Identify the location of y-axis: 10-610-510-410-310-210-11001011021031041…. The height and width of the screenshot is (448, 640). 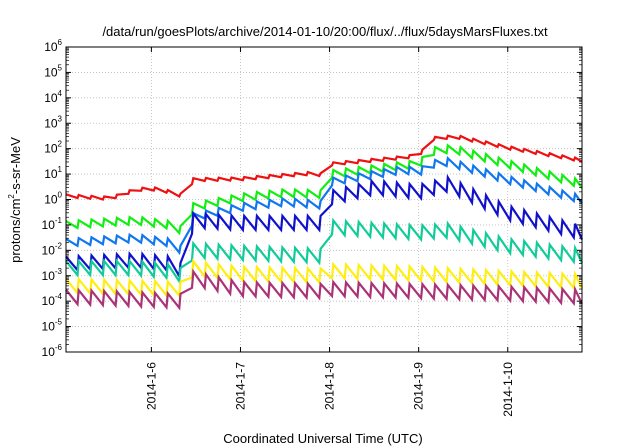
(52, 198).